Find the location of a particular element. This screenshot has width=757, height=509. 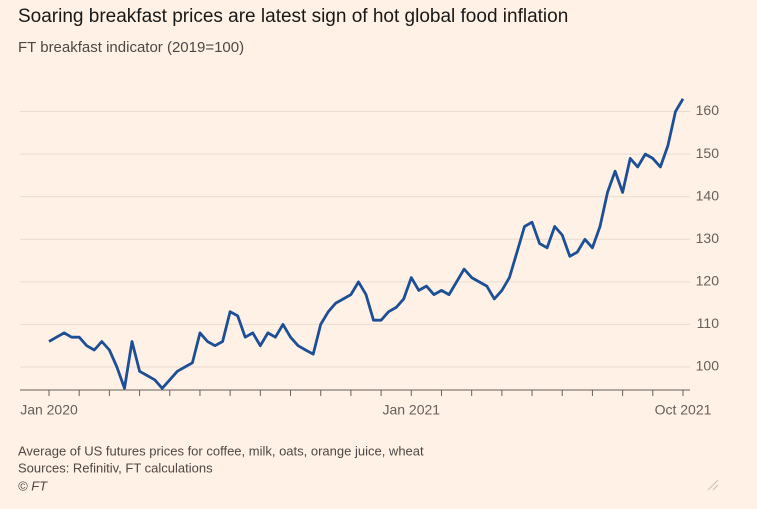

x-tick-label: Jan 2021 is located at coordinates (411, 410).